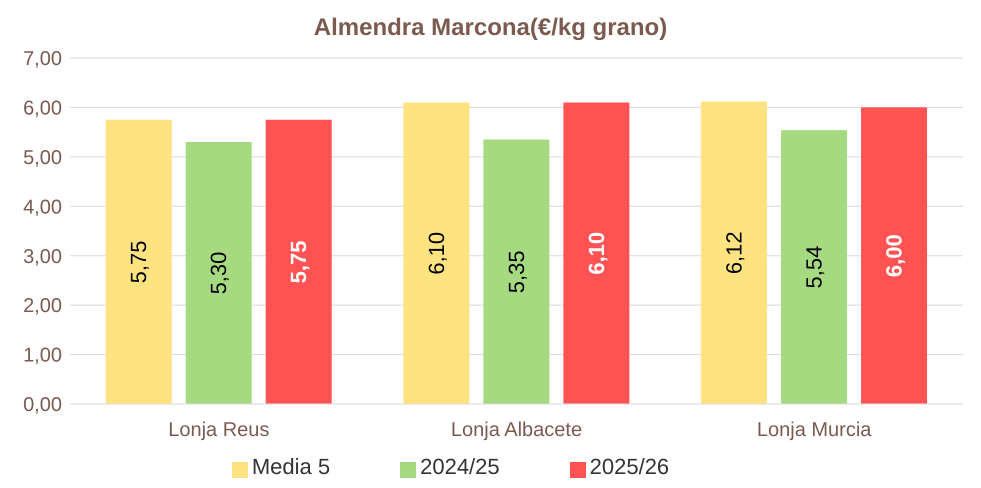 The width and height of the screenshot is (981, 488). I want to click on y-tick-label: 0,00, so click(42, 405).